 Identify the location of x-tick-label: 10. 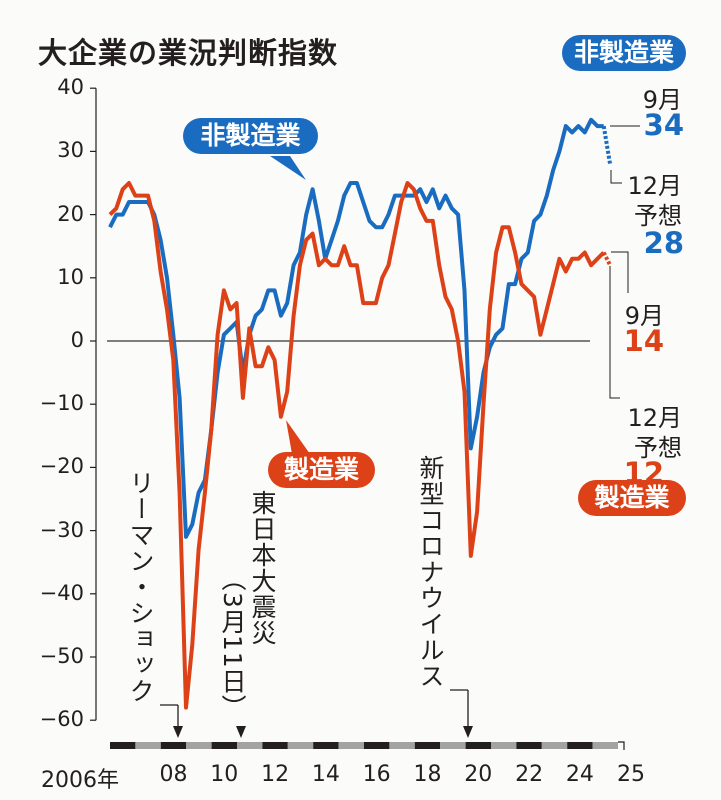
(224, 774).